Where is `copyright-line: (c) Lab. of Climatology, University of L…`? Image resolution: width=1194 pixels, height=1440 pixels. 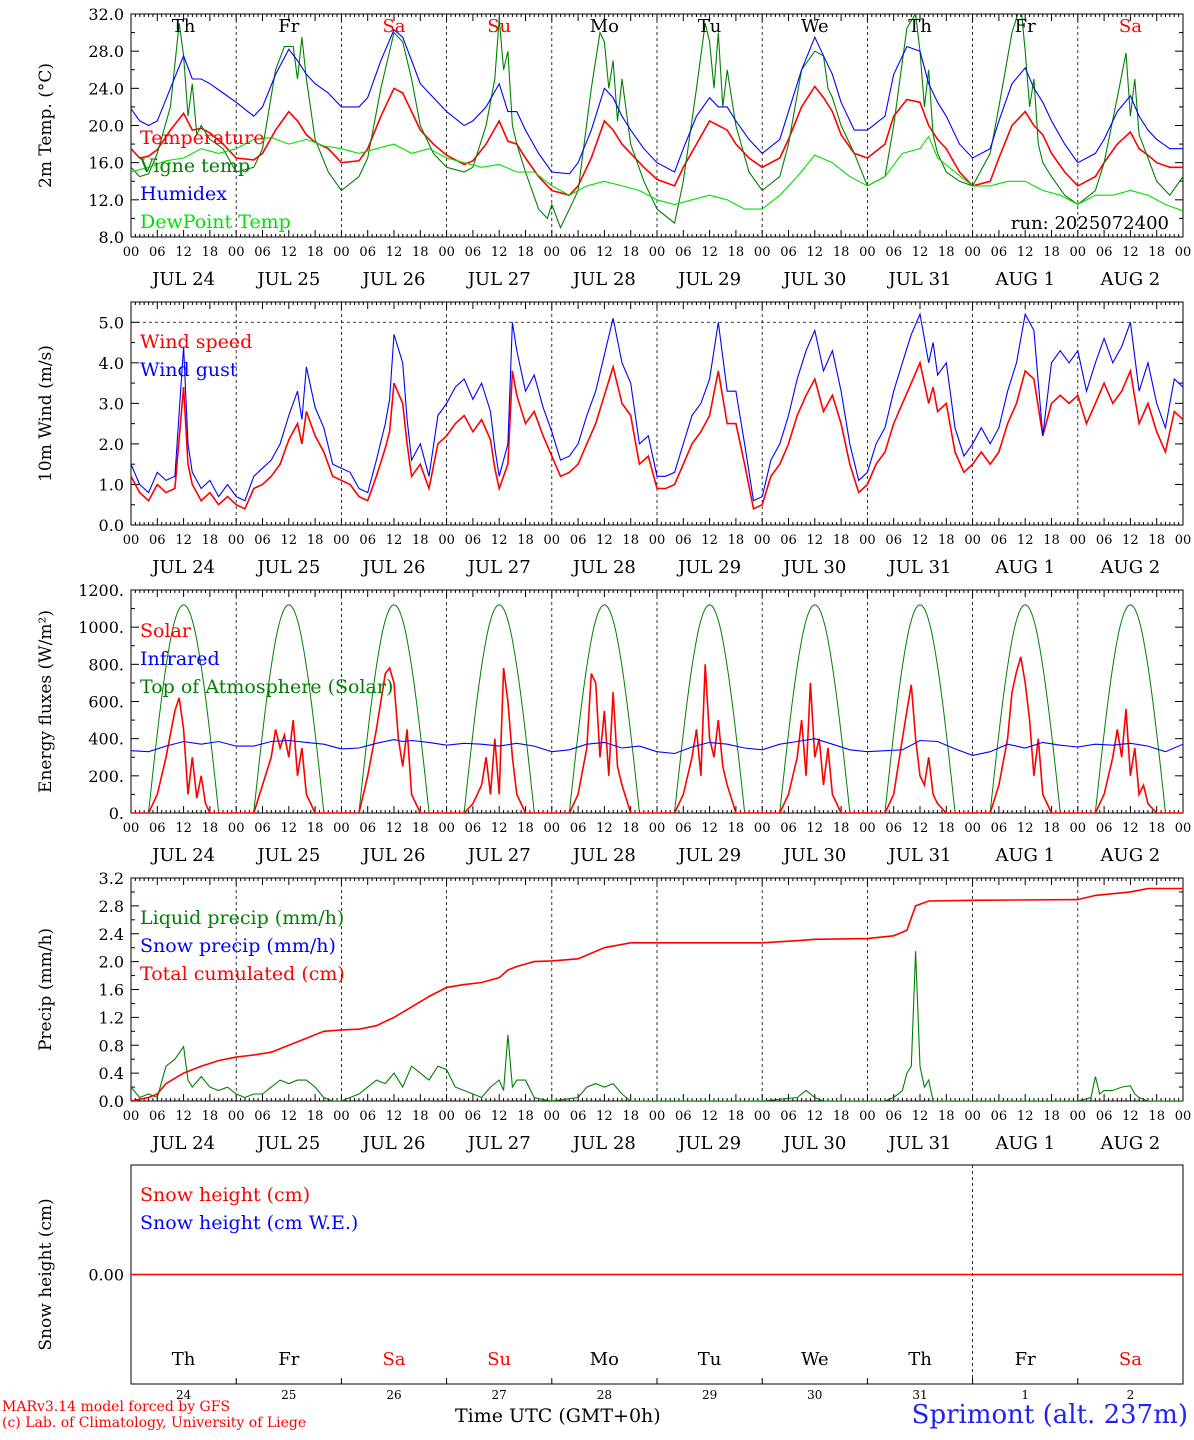
copyright-line: (c) Lab. of Climatology, University of L… is located at coordinates (154, 1423).